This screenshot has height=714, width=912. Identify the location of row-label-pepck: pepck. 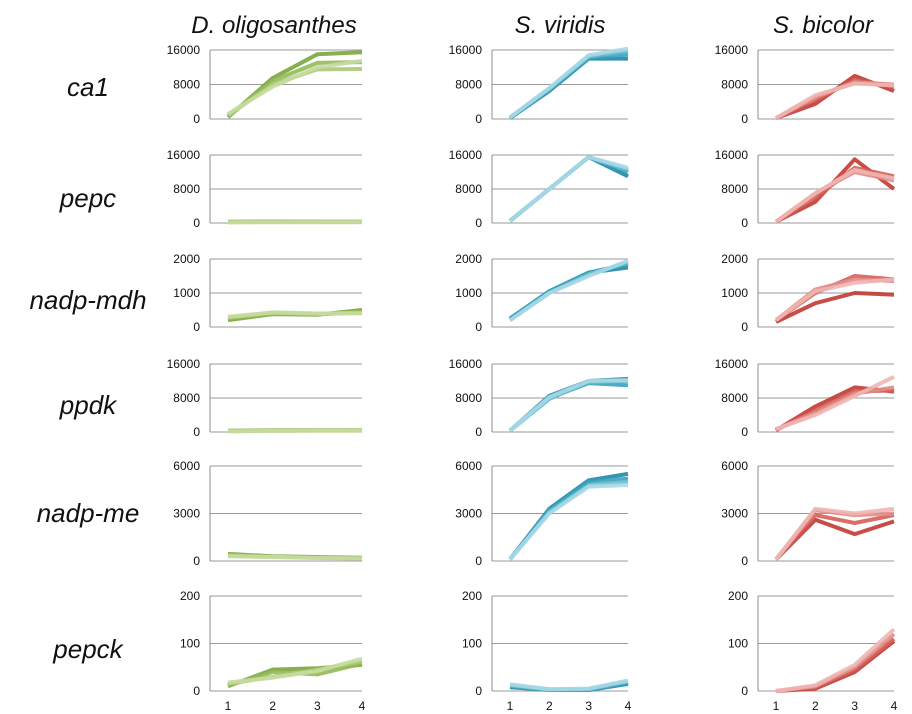
(88, 649).